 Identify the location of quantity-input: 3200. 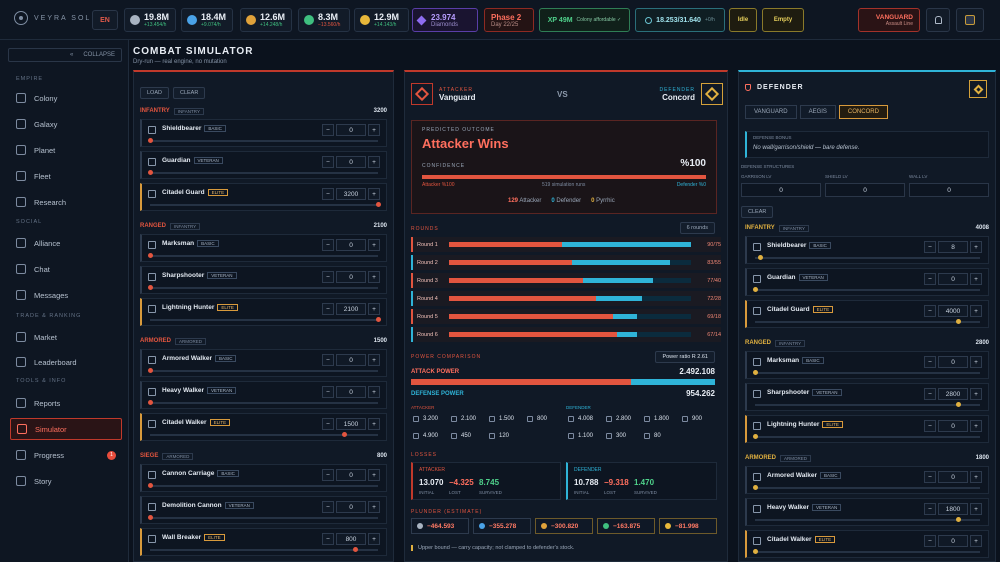
(351, 194).